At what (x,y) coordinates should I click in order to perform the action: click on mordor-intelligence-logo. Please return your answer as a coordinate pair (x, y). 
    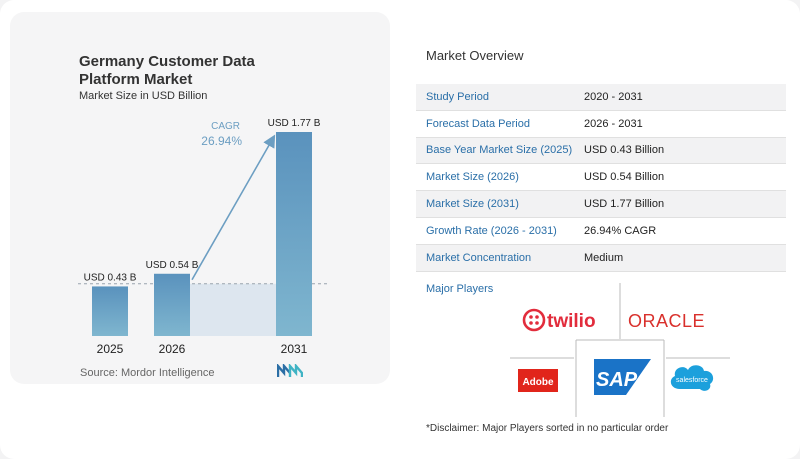
    Looking at the image, I should click on (290, 370).